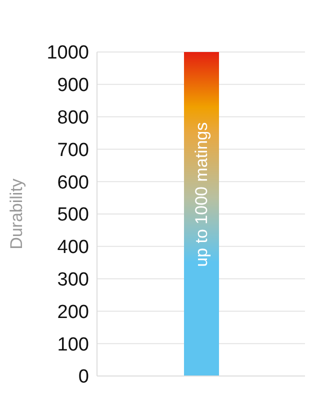  Describe the element at coordinates (67, 53) in the screenshot. I see `y-tick-label: 1000` at that location.